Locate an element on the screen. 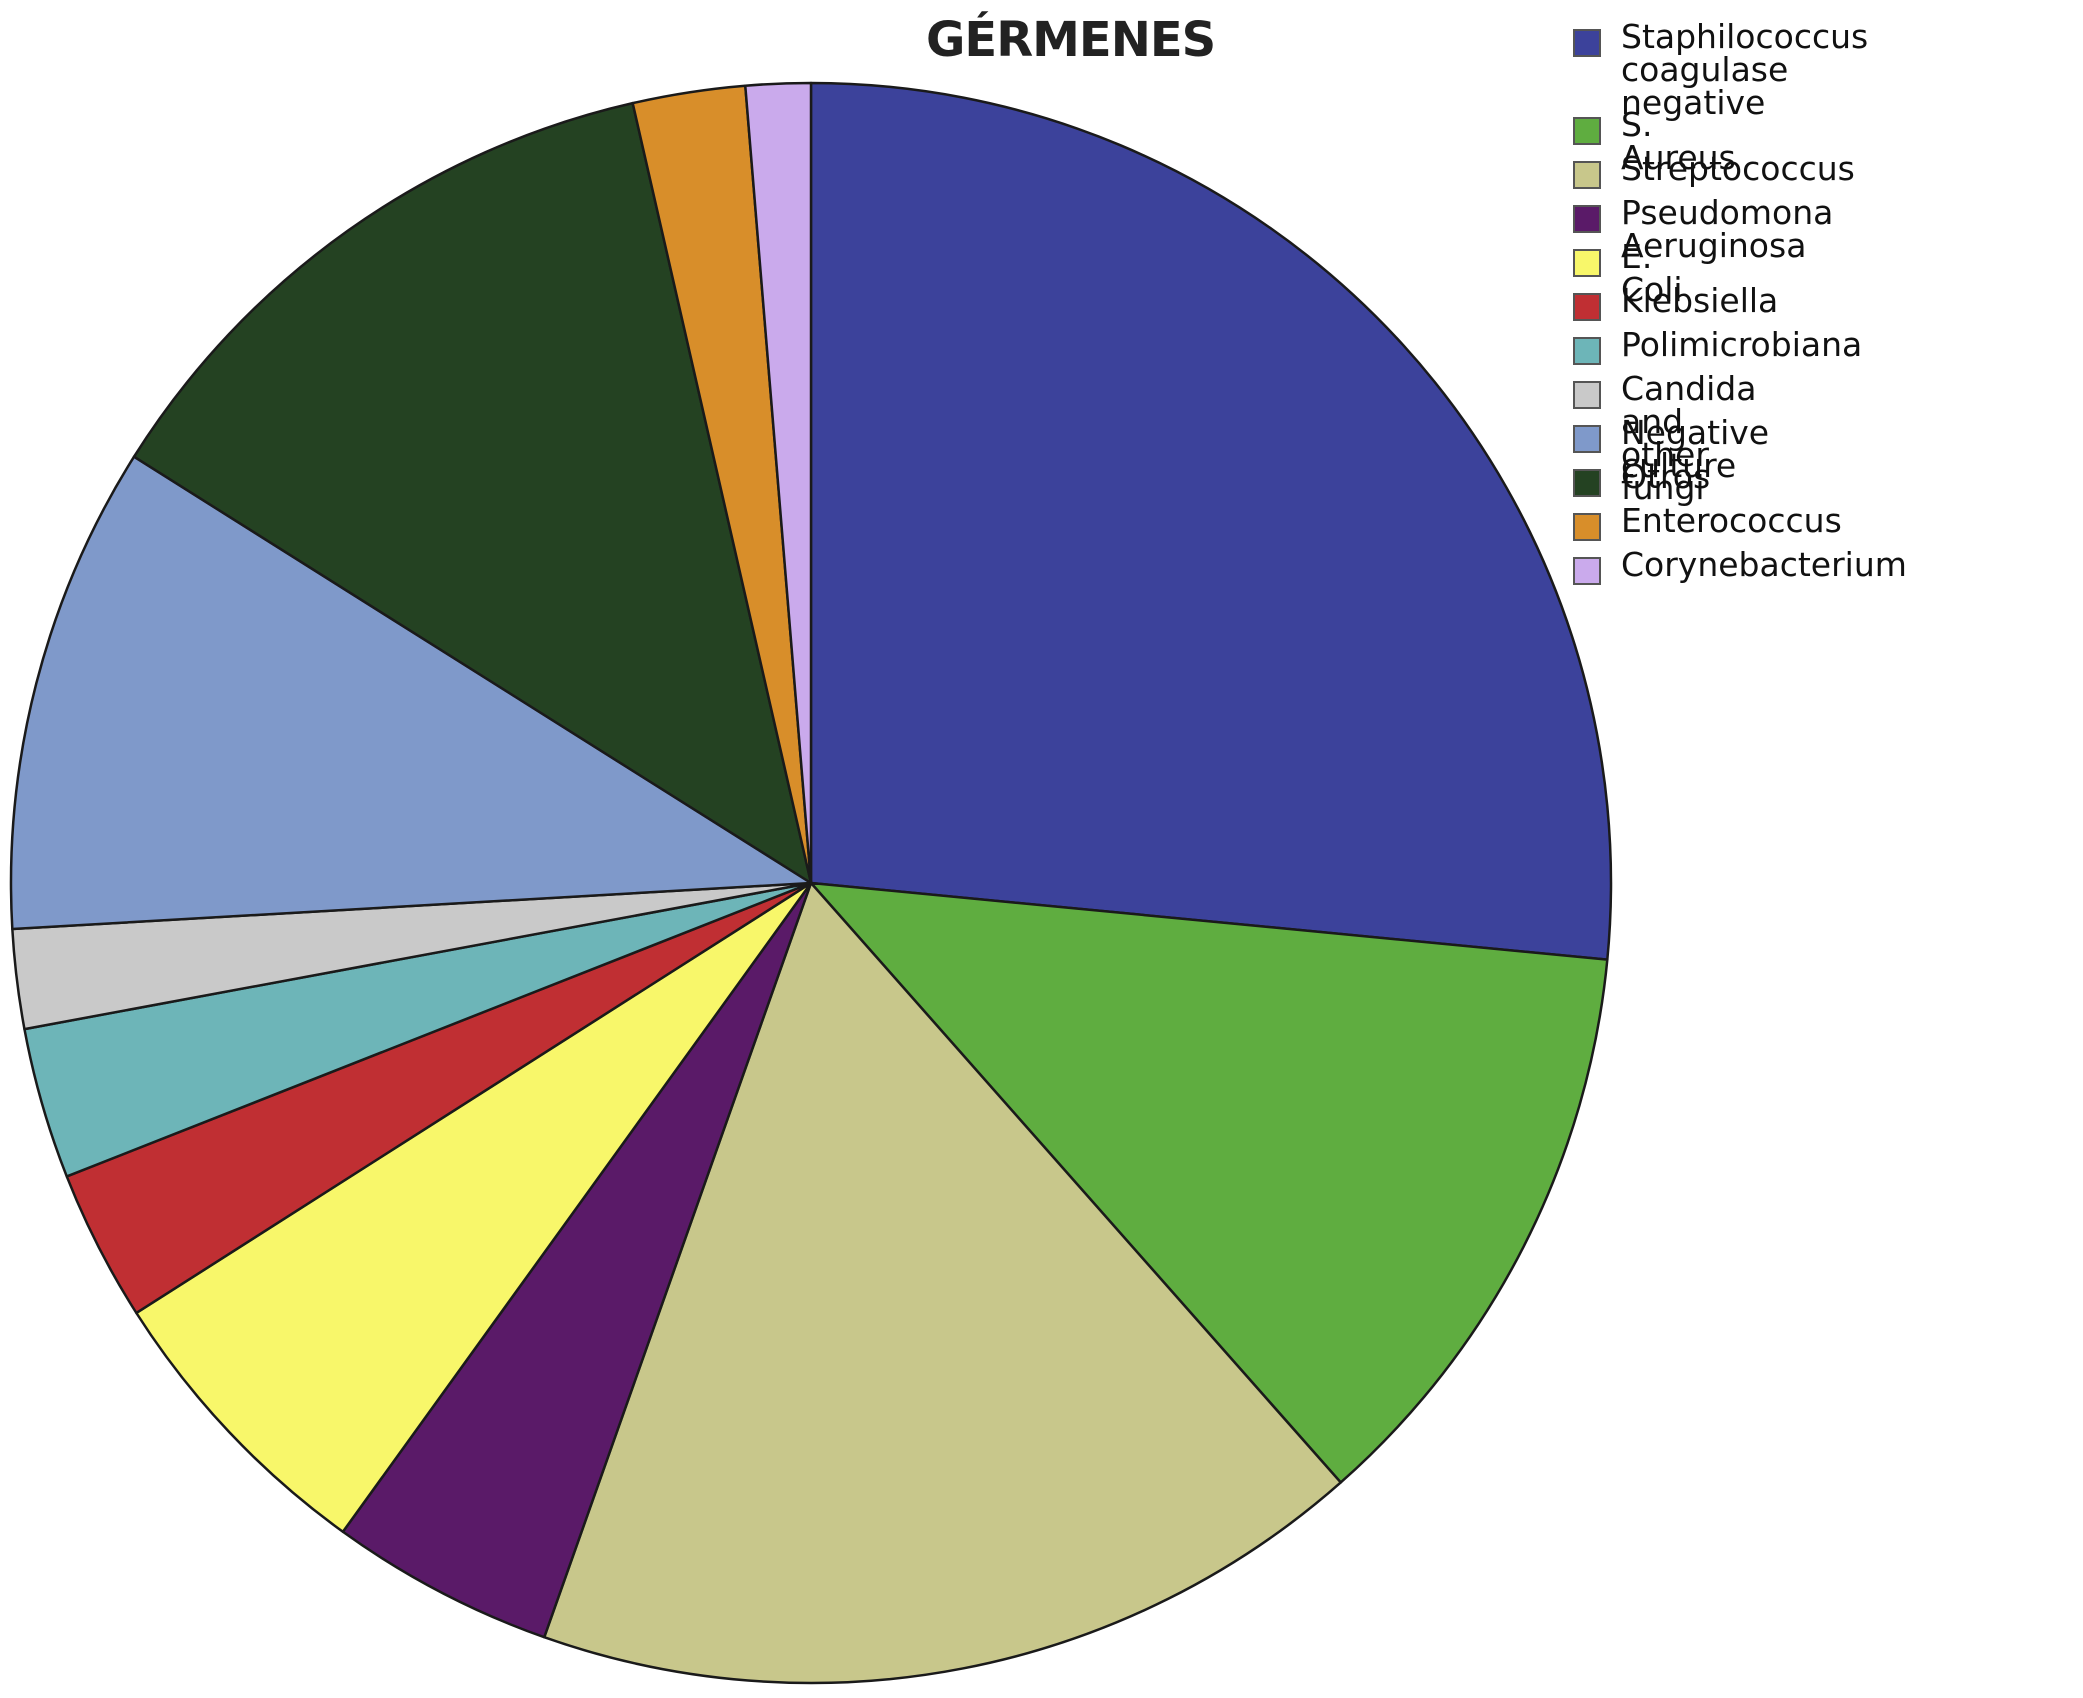 The height and width of the screenshot is (1698, 2083). pie-slice-e-coli is located at coordinates (474, 1207).